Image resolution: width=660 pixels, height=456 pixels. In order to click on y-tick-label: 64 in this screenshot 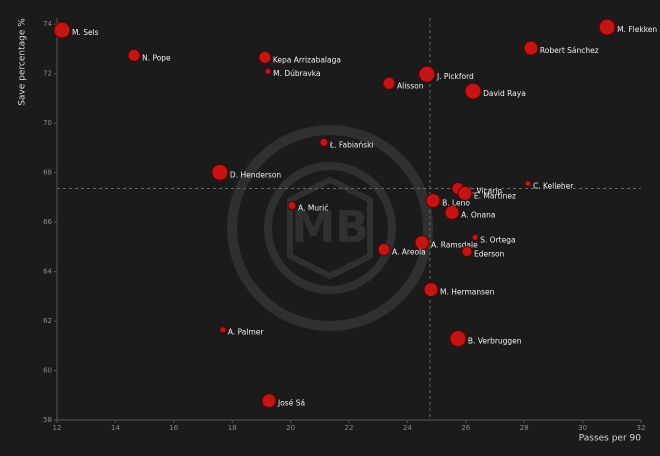, I will do `click(47, 272)`.